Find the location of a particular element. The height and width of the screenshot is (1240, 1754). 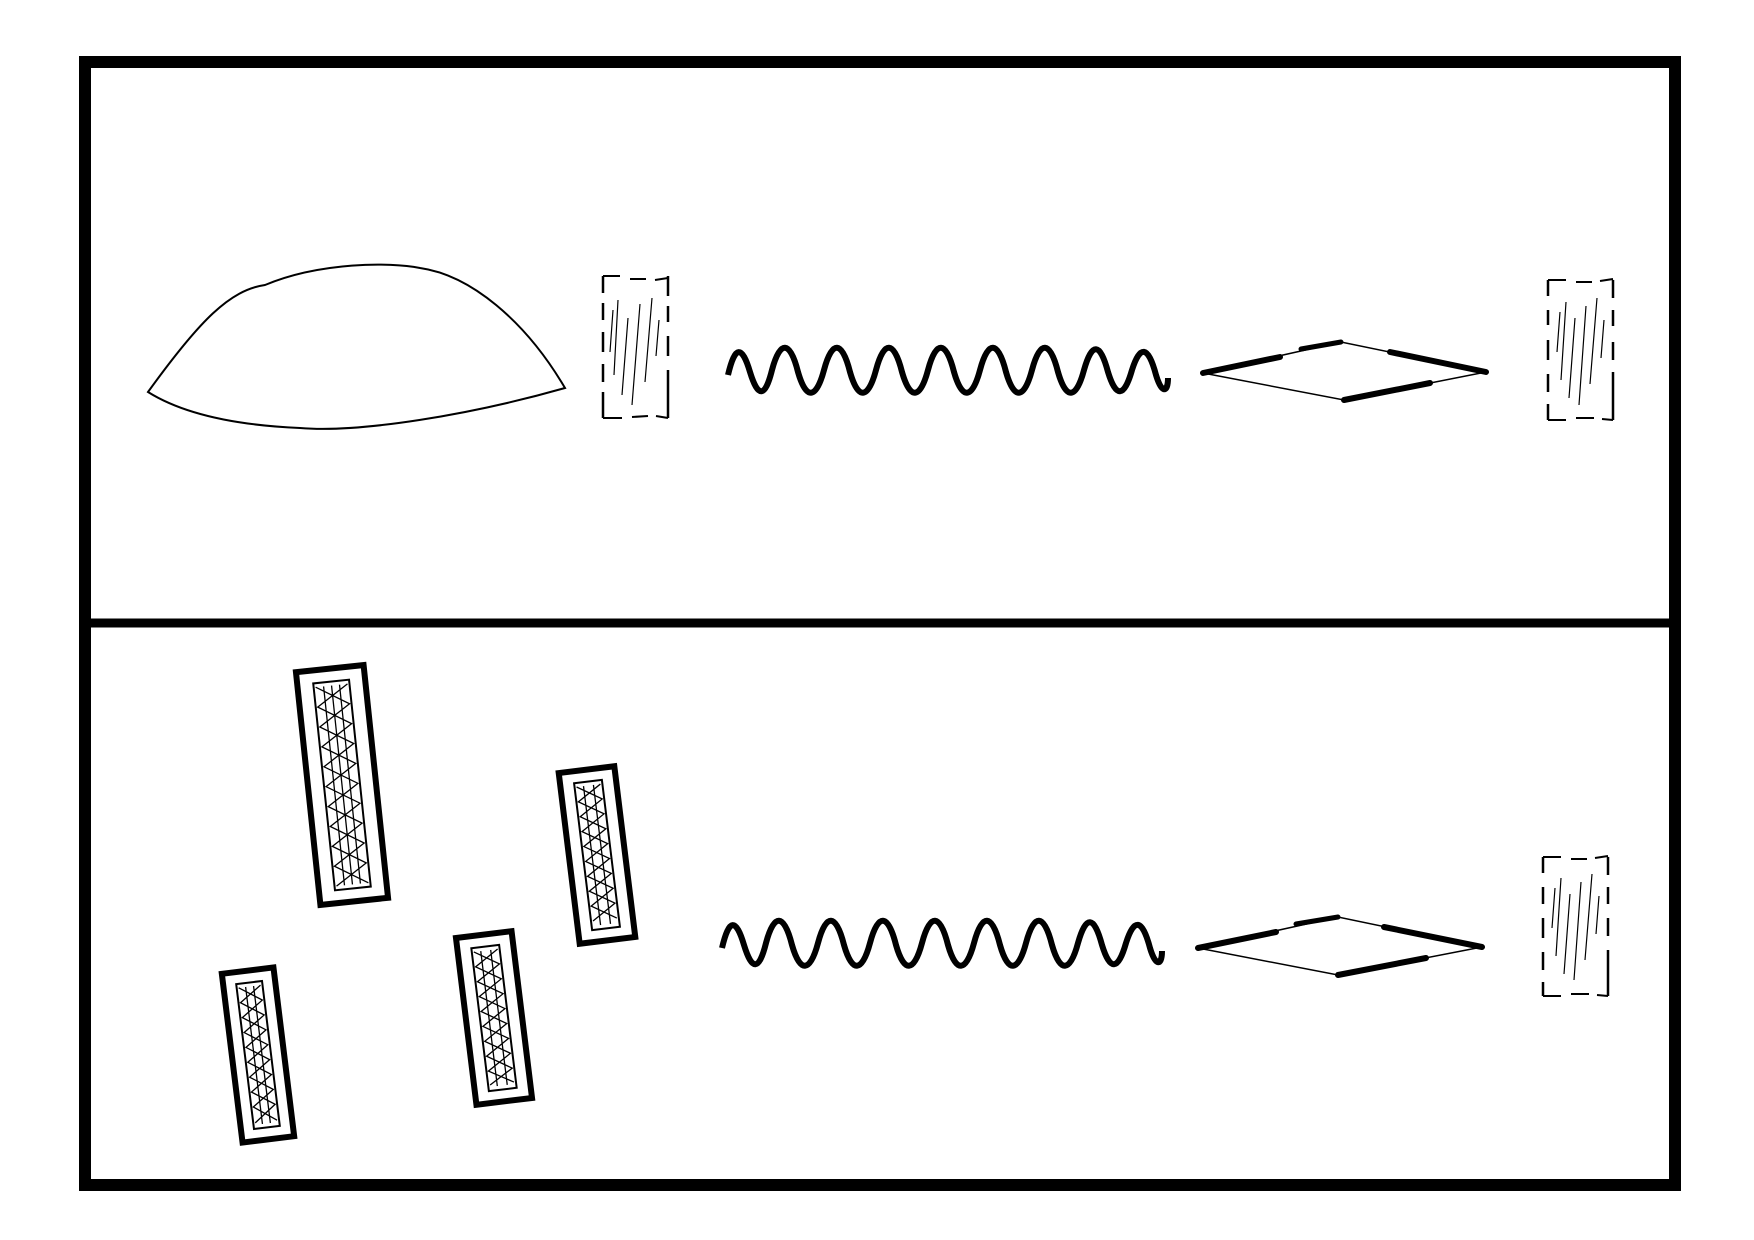

panel-top is located at coordinates (880, 346).